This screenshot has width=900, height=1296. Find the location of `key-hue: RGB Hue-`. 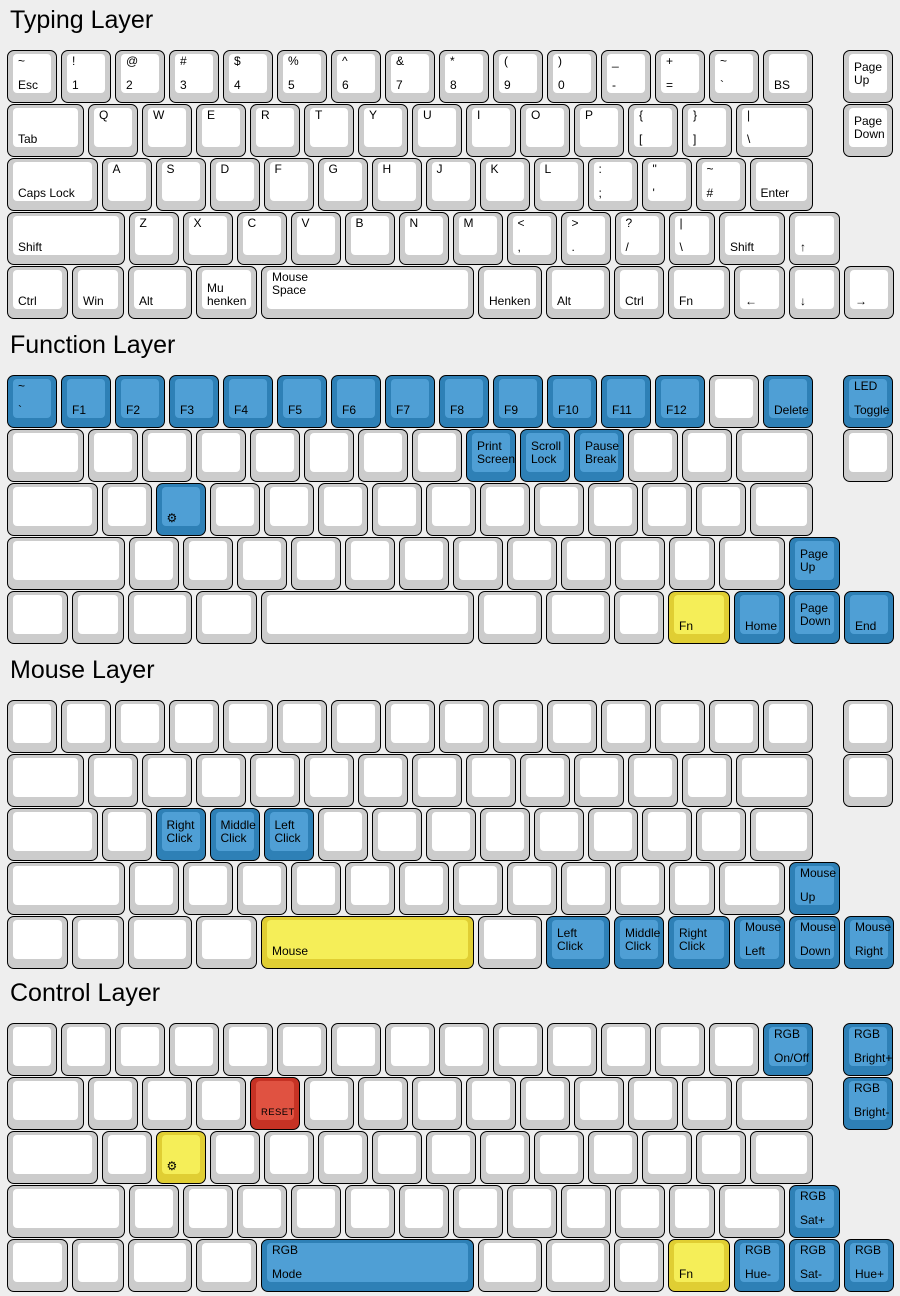

key-hue: RGB Hue- is located at coordinates (759, 1265).